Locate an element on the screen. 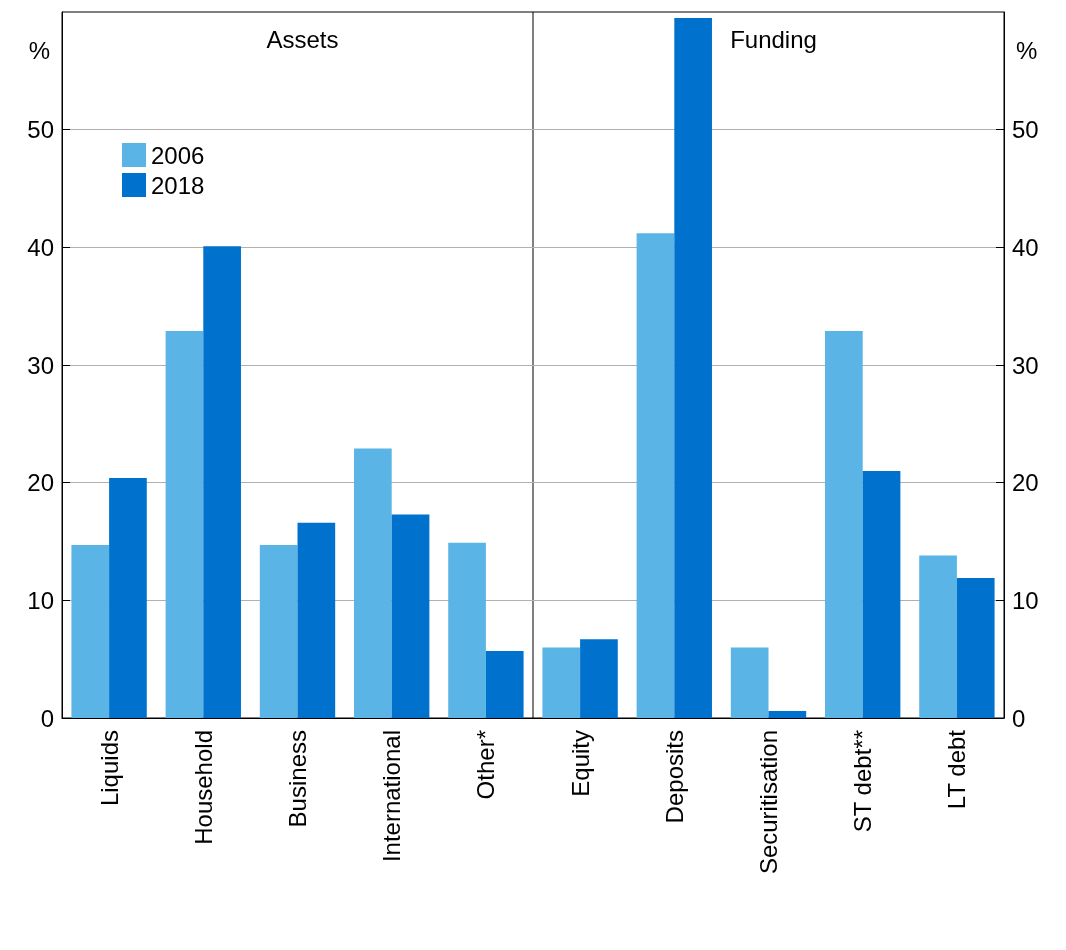 The height and width of the screenshot is (950, 1066). x-tick-label: LT debt is located at coordinates (957, 769).